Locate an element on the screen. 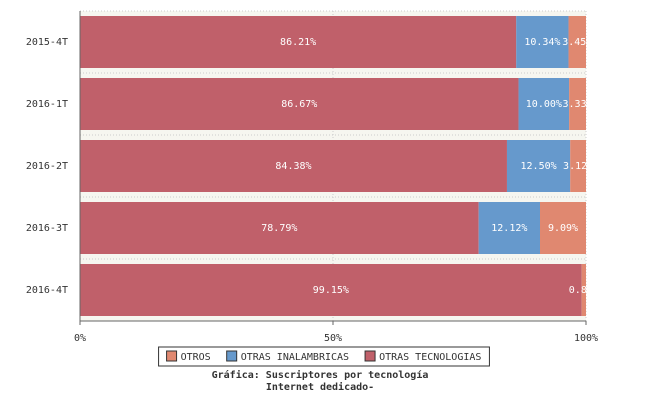 The width and height of the screenshot is (650, 404). chart-subtitle: Internet dedicado- is located at coordinates (320, 387).